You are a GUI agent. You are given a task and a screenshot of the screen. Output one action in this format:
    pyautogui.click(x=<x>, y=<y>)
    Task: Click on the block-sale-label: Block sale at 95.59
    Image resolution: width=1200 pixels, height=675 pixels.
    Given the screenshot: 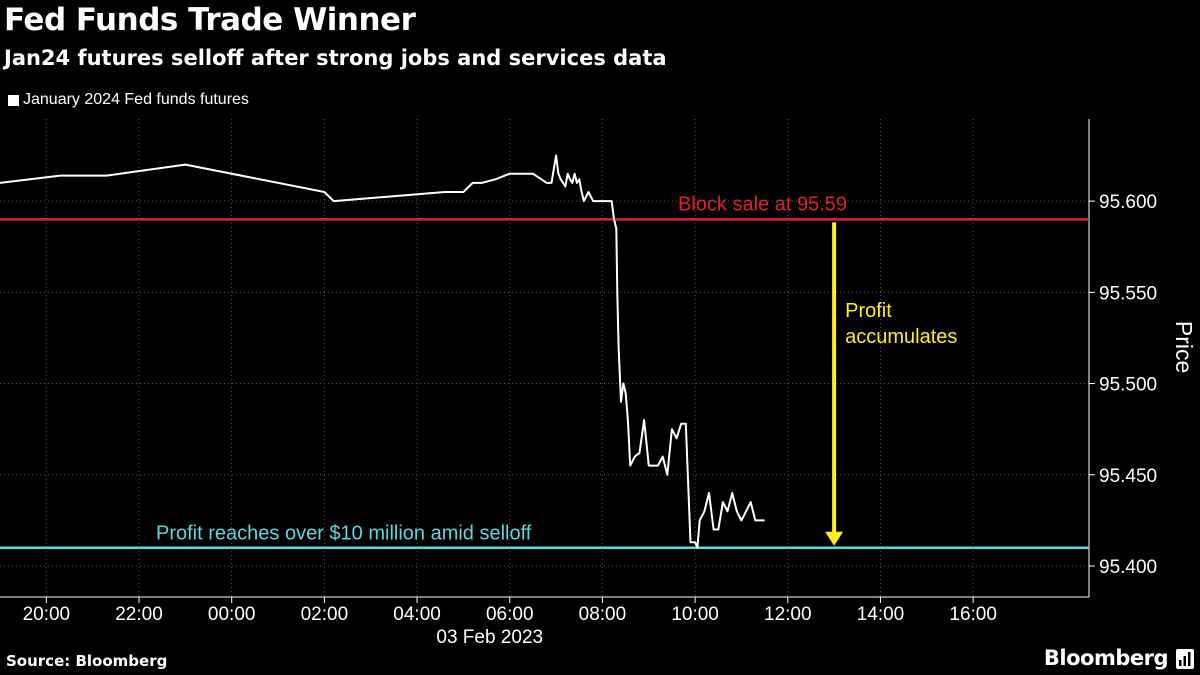 What is the action you would take?
    pyautogui.click(x=762, y=204)
    